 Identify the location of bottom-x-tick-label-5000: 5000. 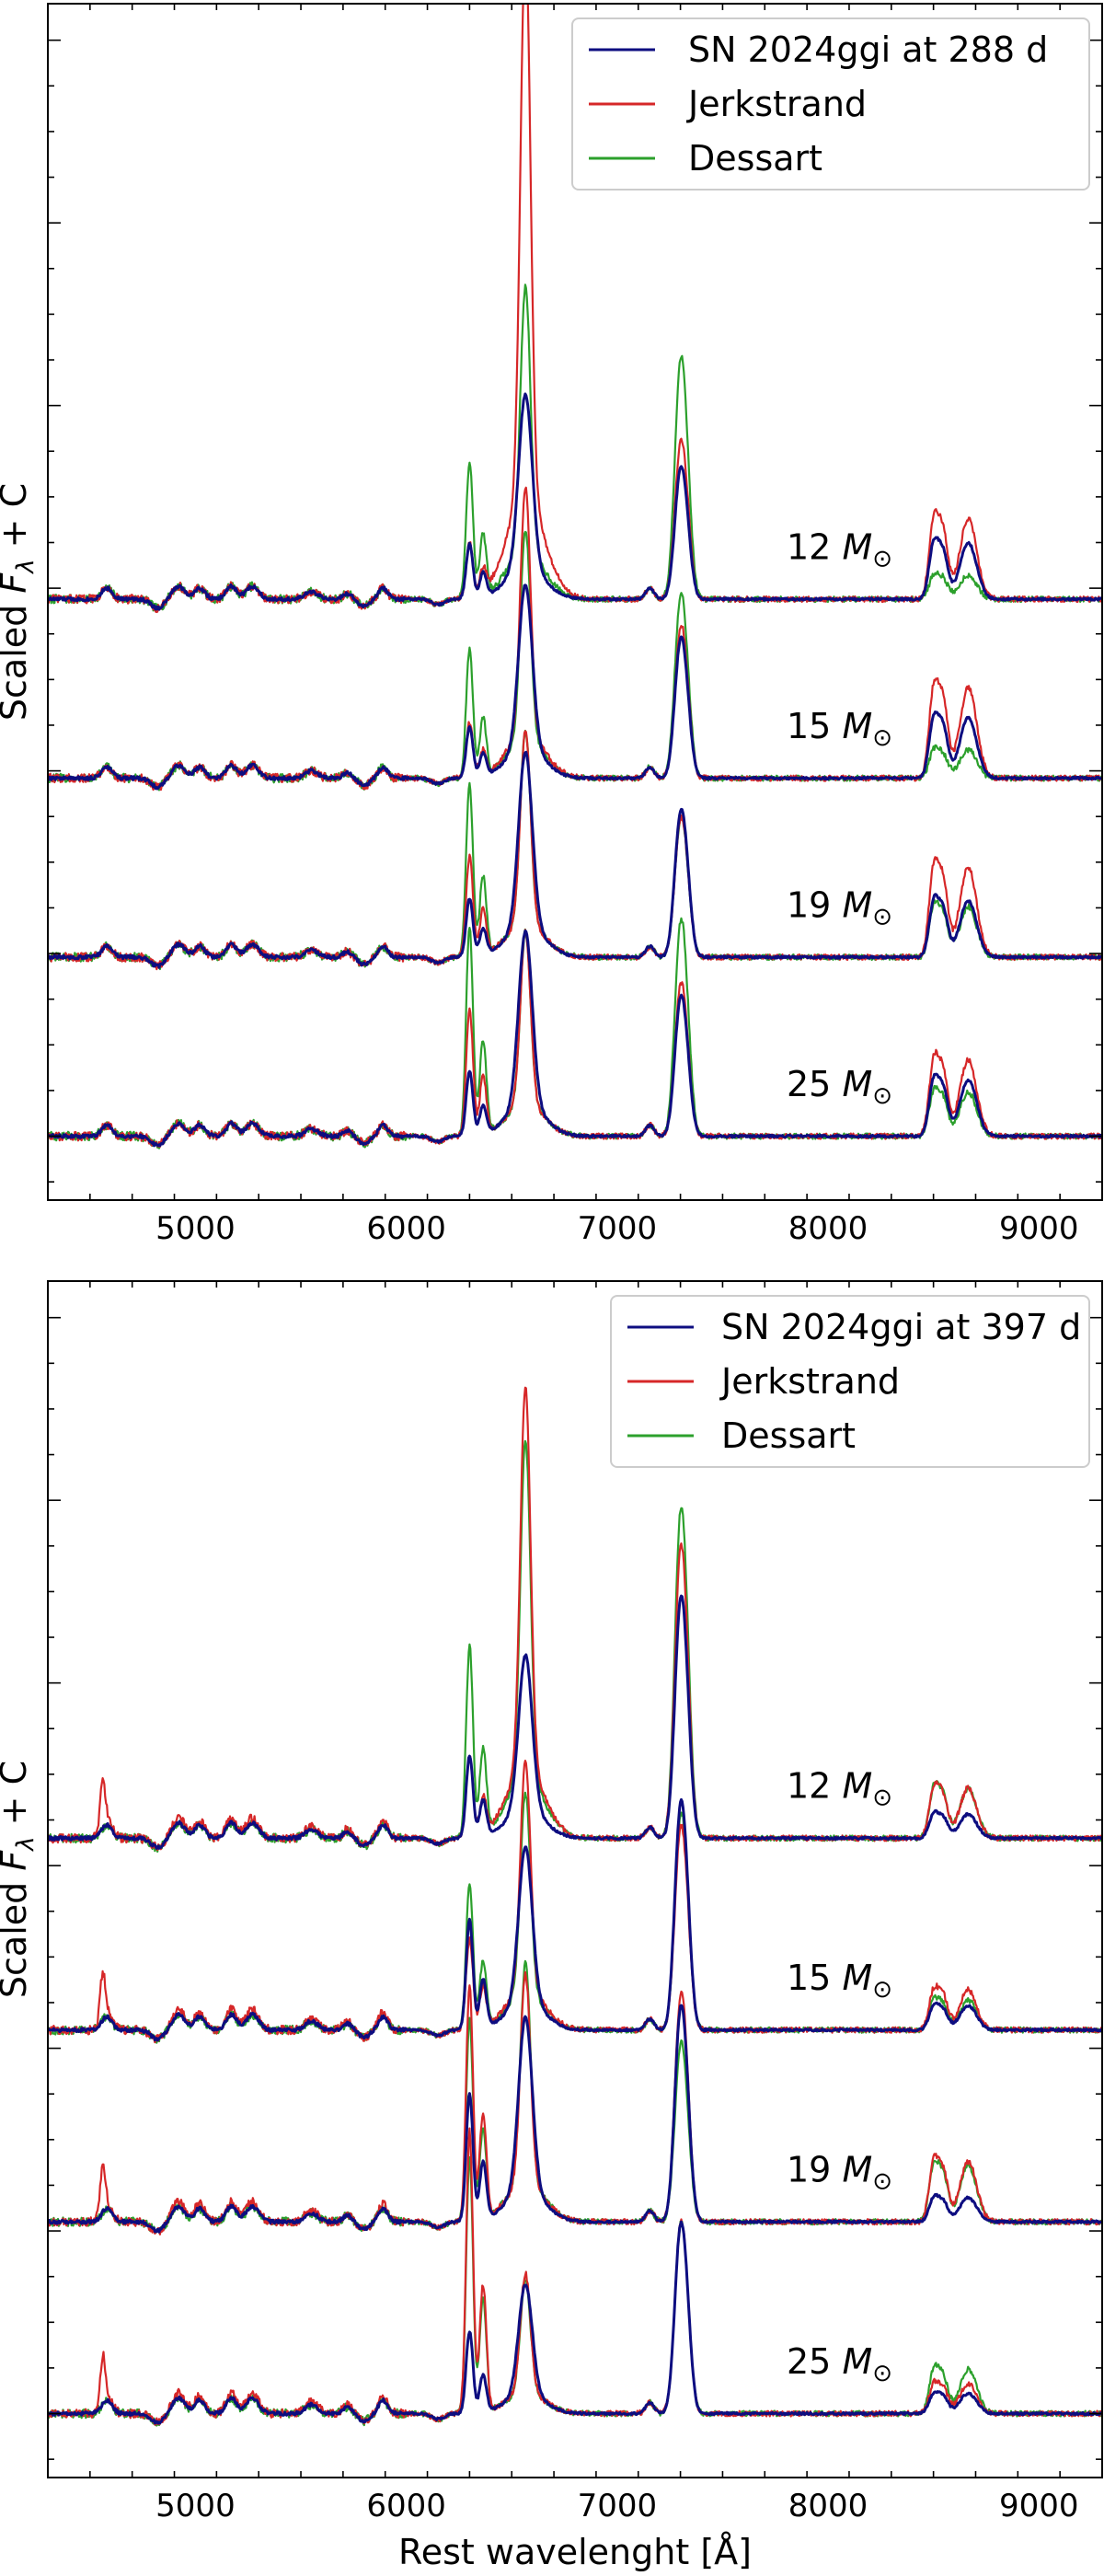
(195, 2506).